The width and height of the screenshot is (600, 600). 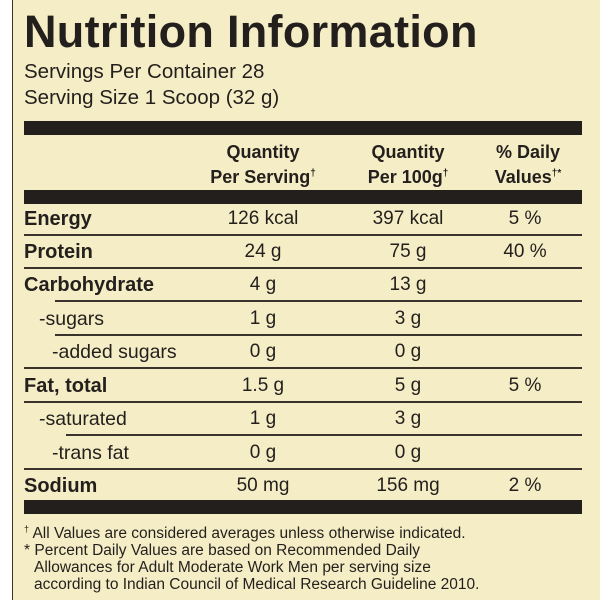 What do you see at coordinates (152, 97) in the screenshot?
I see `serving-size: Serving Size 1 Scoop (32 g)` at bounding box center [152, 97].